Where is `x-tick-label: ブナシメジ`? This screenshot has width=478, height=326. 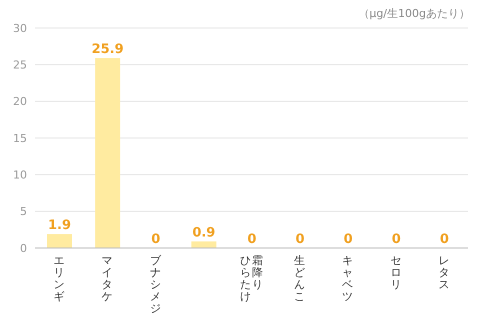
x-tick-label: ブナシメジ is located at coordinates (156, 284).